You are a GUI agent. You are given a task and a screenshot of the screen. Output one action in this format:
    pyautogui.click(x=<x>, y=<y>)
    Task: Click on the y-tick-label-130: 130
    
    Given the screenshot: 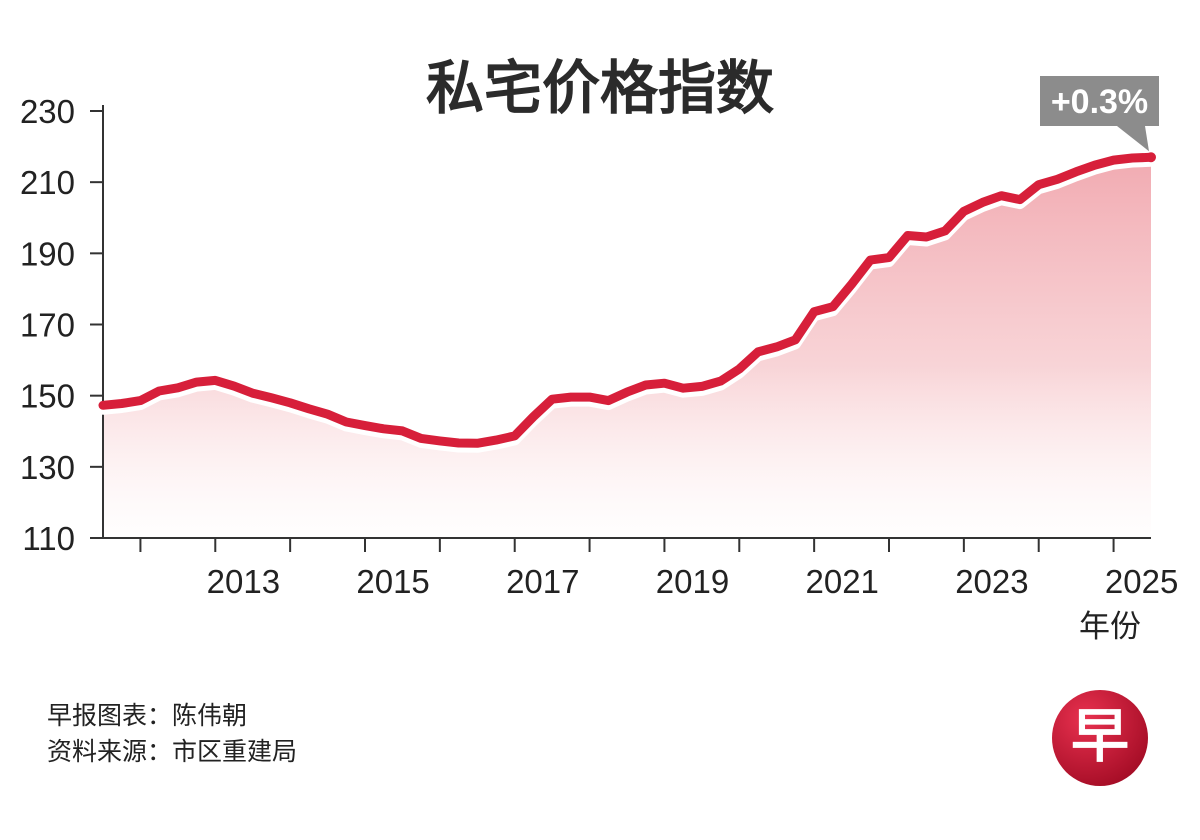 What is the action you would take?
    pyautogui.click(x=47, y=467)
    